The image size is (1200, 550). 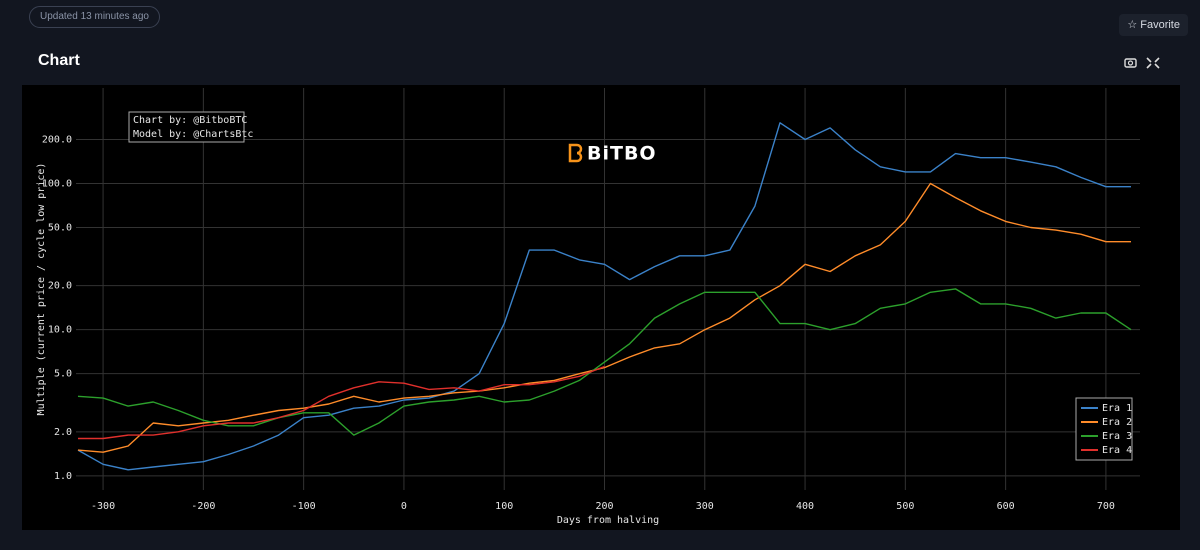 What do you see at coordinates (63, 476) in the screenshot?
I see `y-tick-label: 1.0` at bounding box center [63, 476].